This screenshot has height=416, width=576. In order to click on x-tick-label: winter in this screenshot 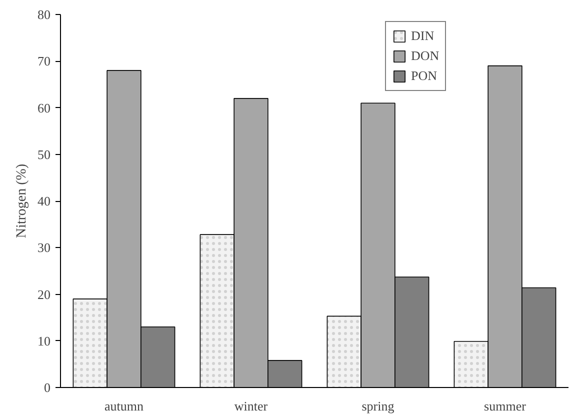, I will do `click(251, 406)`.